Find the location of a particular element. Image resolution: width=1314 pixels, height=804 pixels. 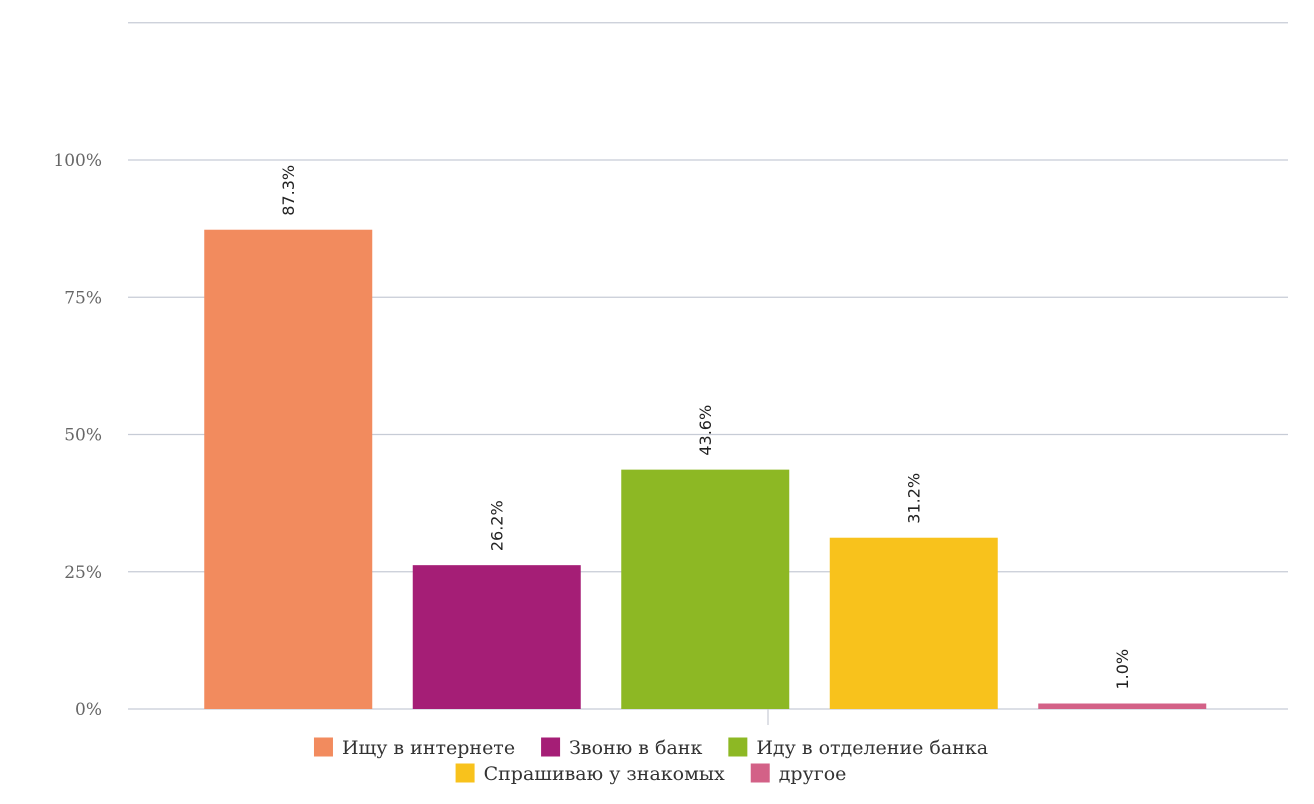

y-axis-ticks: 0% 25% 50% 75% 100% is located at coordinates (77, 435).